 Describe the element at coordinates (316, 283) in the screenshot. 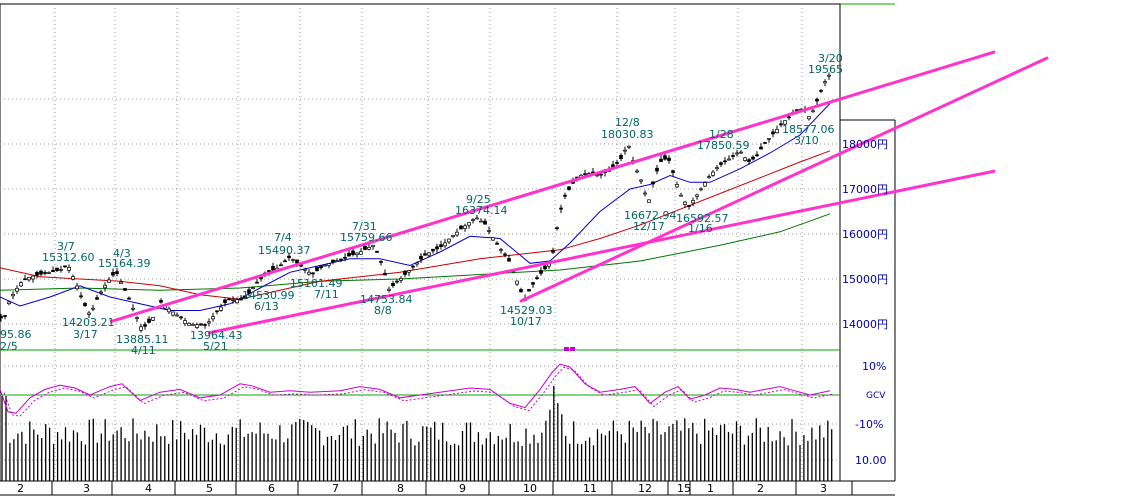

I see `price-annotation: 15101.49` at that location.